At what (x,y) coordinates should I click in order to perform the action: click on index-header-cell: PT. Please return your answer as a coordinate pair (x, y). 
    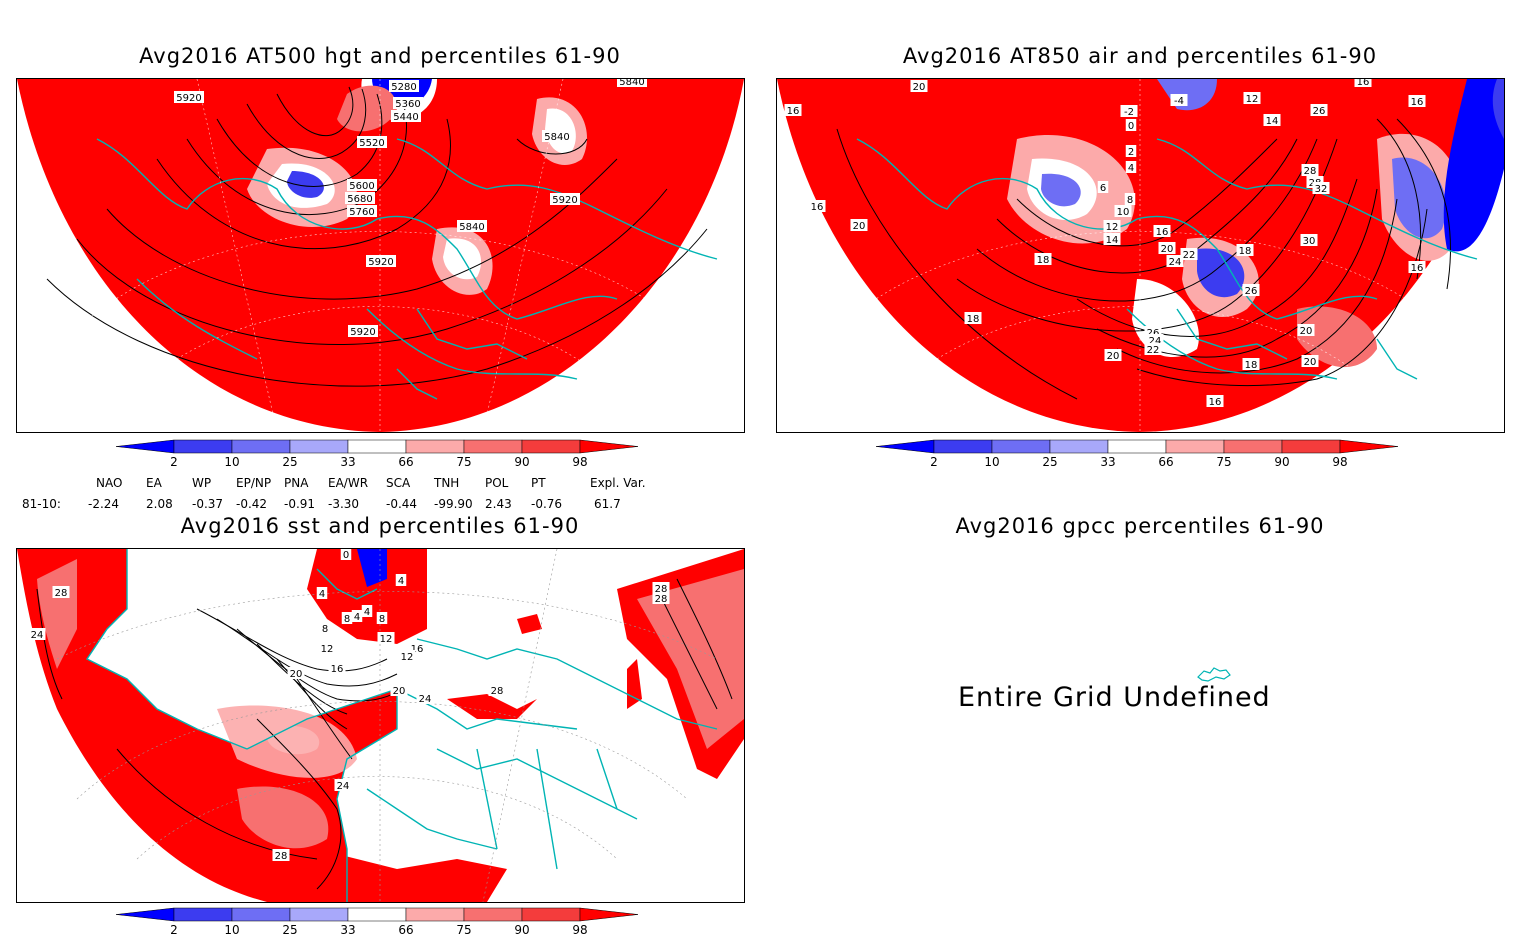
    Looking at the image, I should click on (538, 483).